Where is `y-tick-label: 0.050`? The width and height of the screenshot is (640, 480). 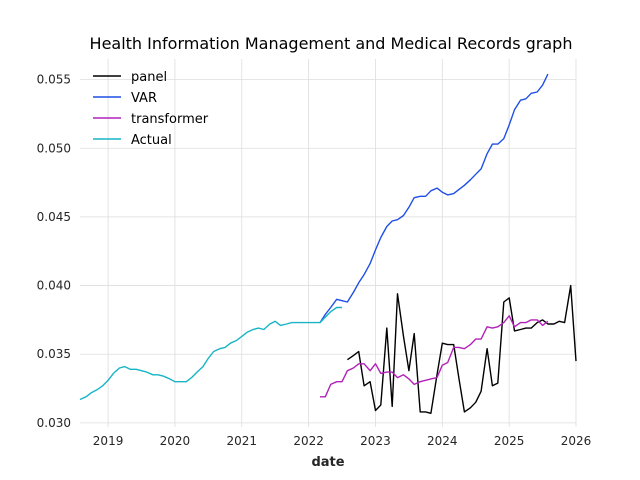 y-tick-label: 0.050 is located at coordinates (54, 148).